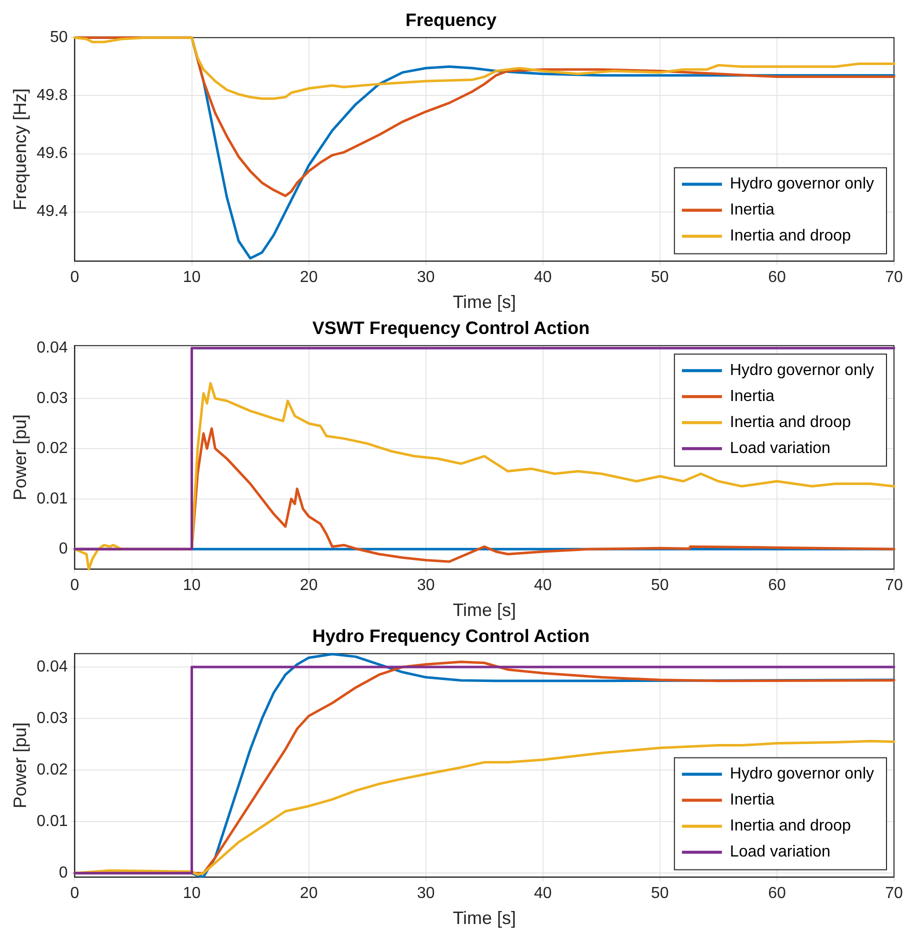 The height and width of the screenshot is (949, 919). Describe the element at coordinates (52, 153) in the screenshot. I see `y-tick-label: 49.6` at that location.